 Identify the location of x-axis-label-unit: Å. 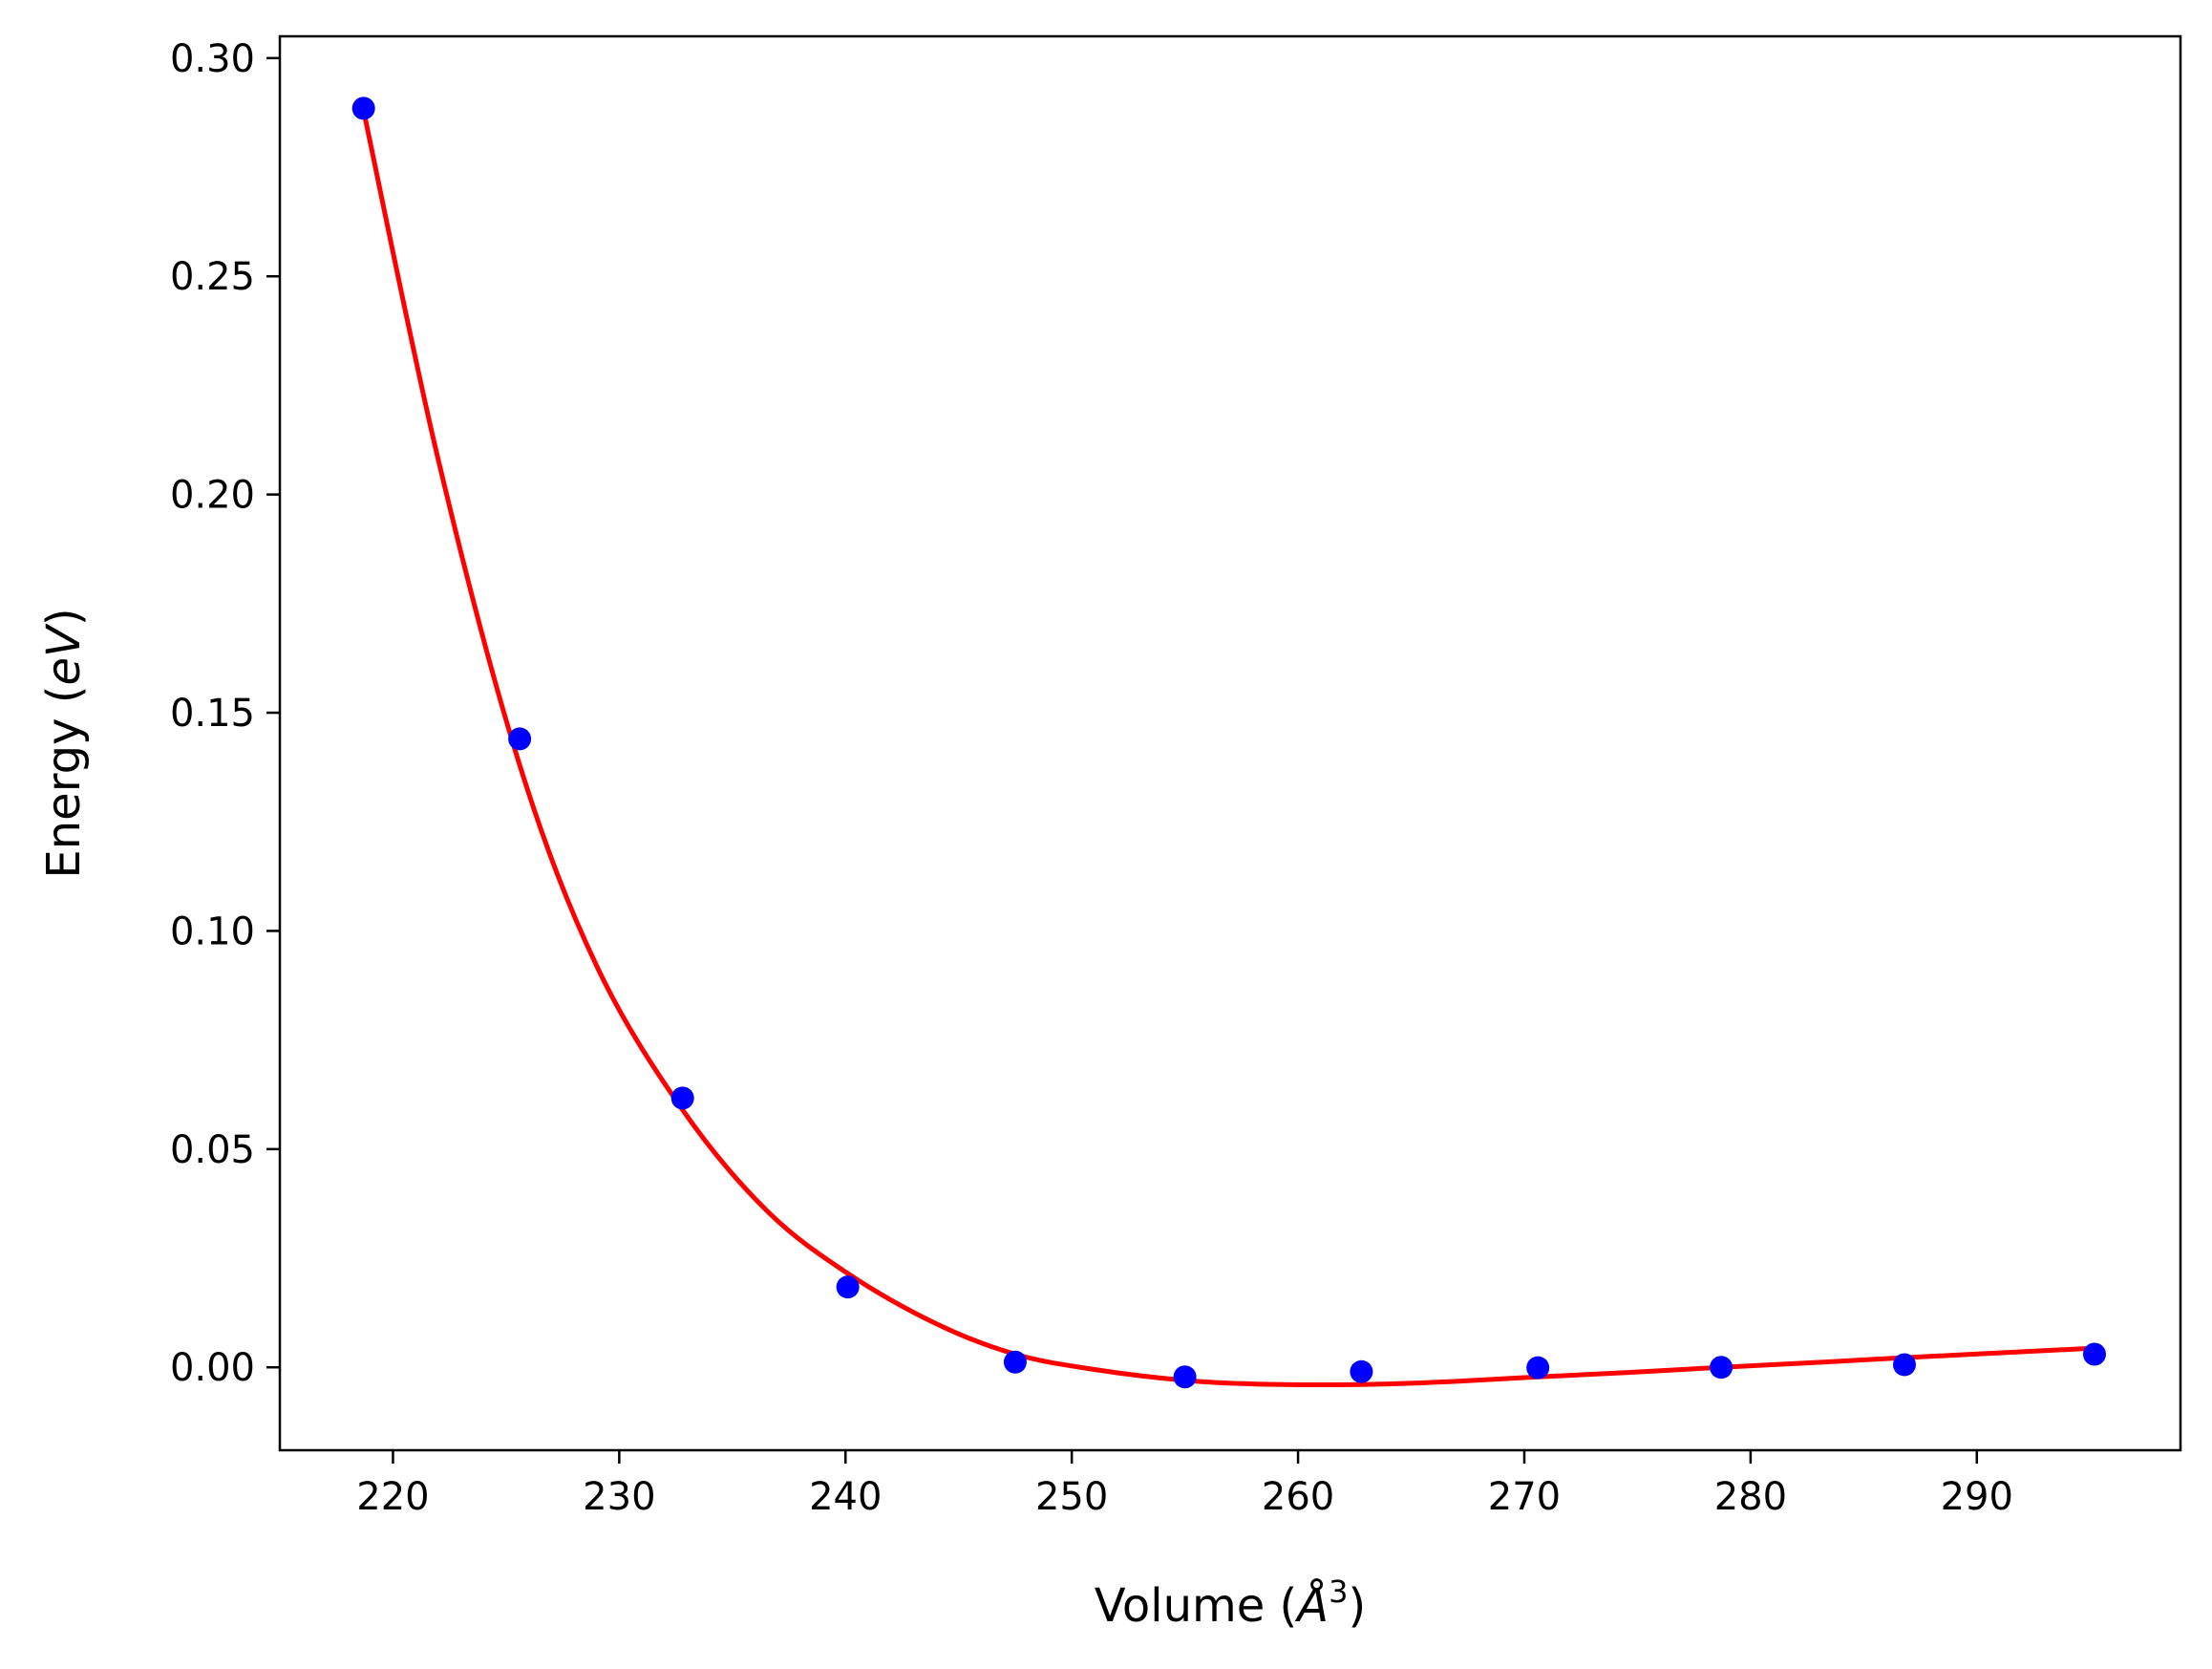
(1311, 1605).